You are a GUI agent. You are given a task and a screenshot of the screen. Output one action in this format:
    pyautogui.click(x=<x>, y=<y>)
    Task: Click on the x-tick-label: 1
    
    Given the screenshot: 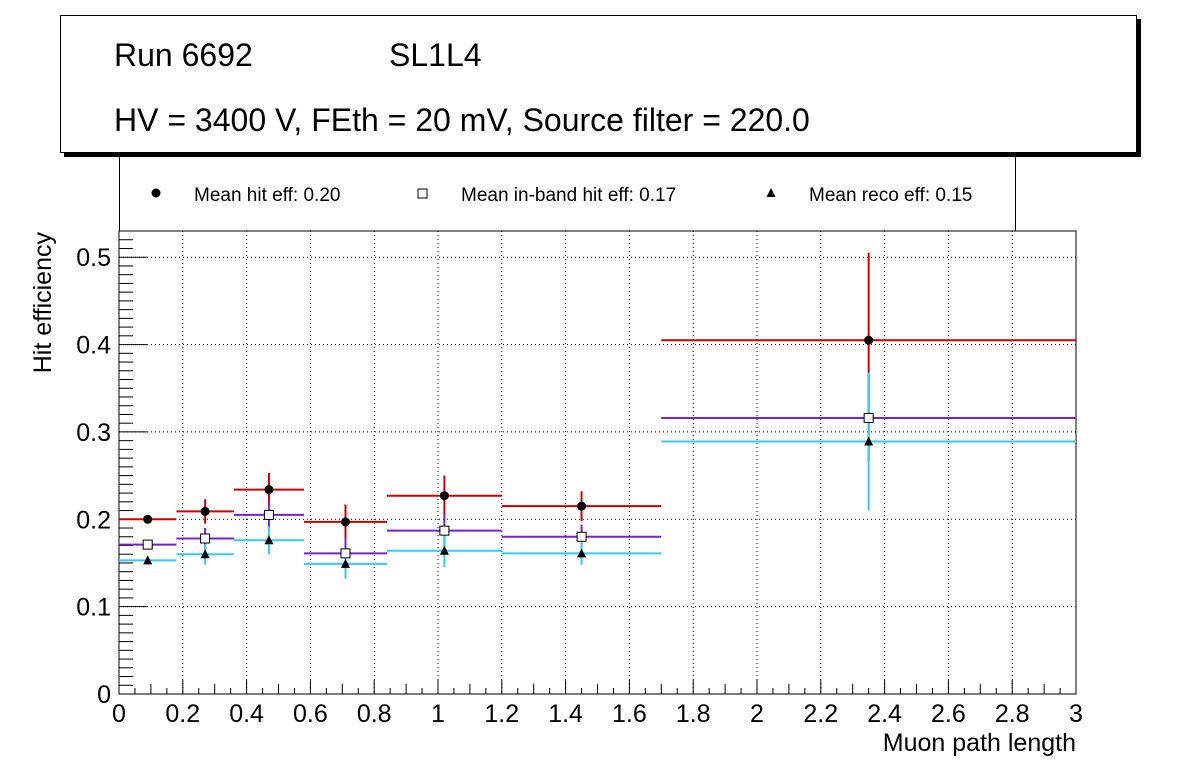 What is the action you would take?
    pyautogui.click(x=438, y=714)
    